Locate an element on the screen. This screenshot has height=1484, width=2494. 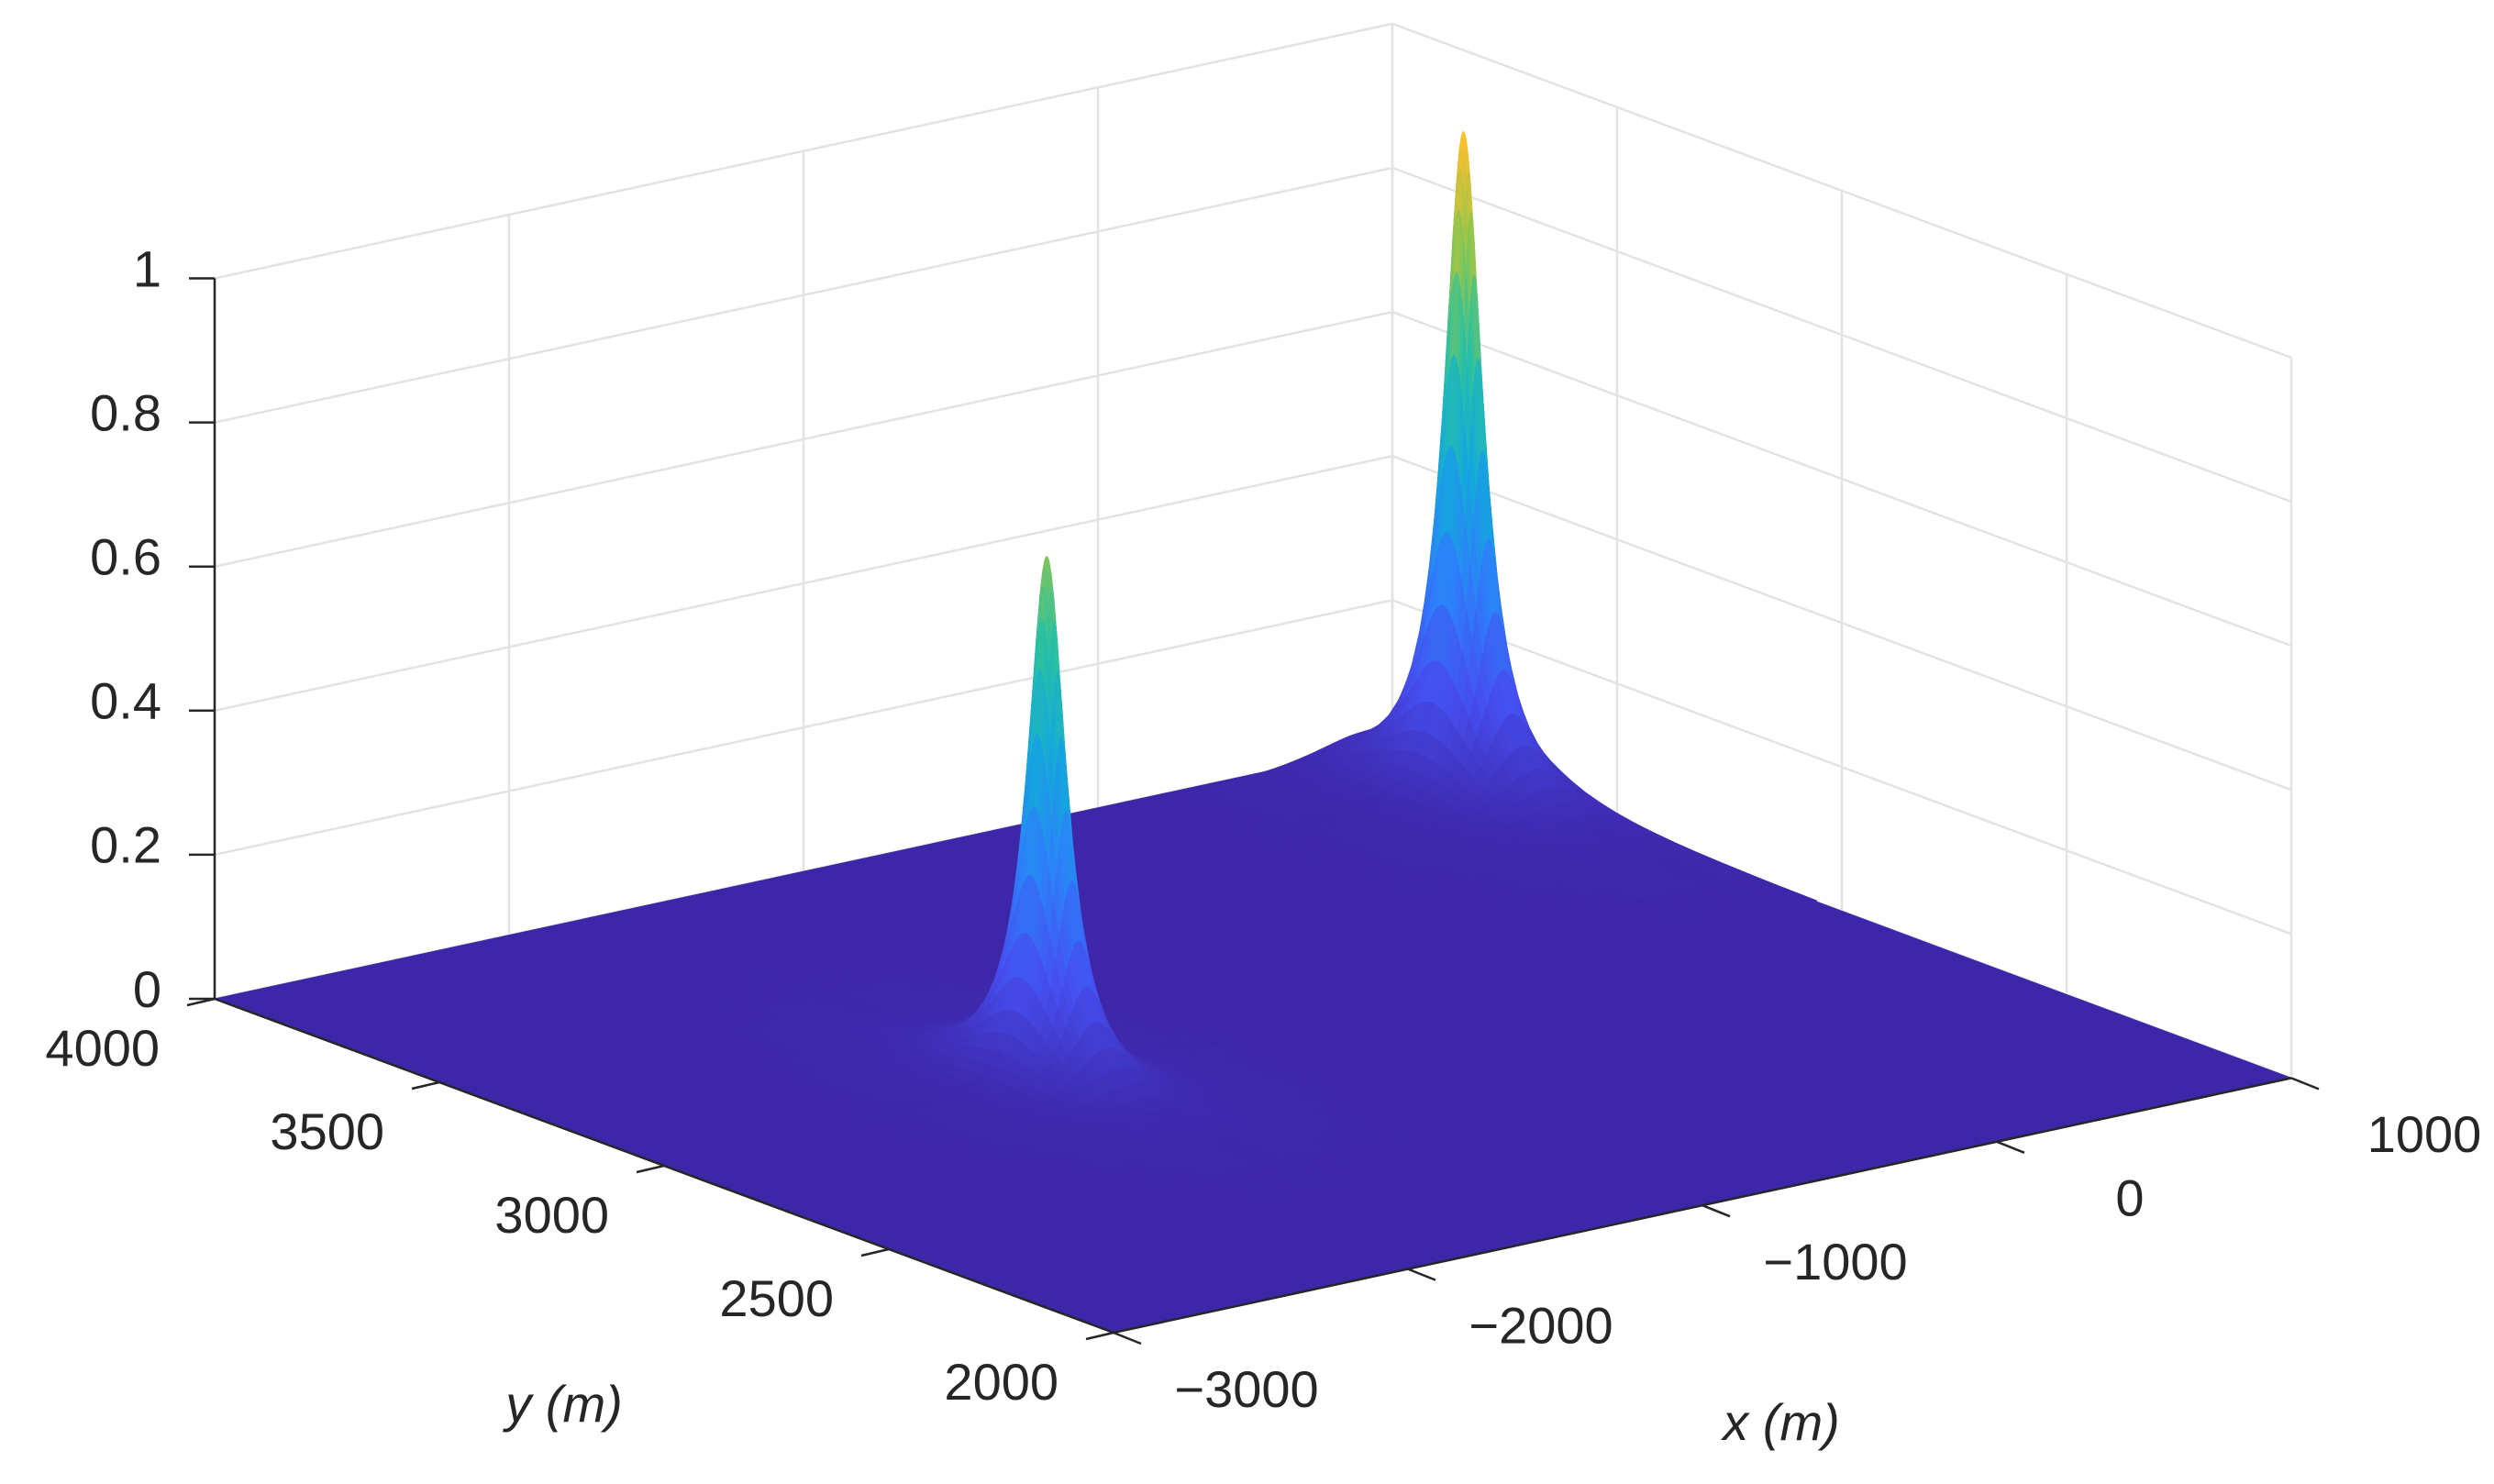
z-tick-label: 0.2 is located at coordinates (126, 845).